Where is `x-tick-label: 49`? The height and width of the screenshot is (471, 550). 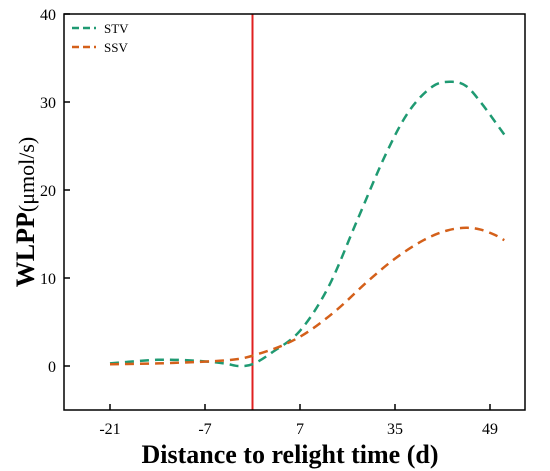
x-tick-label: 49 is located at coordinates (490, 429).